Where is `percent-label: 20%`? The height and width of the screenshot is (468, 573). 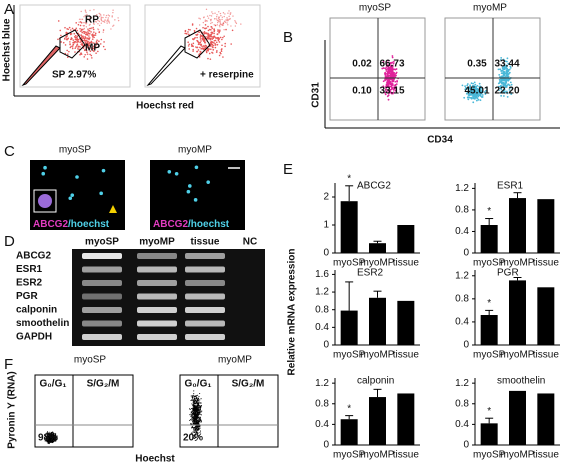
percent-label: 20% is located at coordinates (193, 438).